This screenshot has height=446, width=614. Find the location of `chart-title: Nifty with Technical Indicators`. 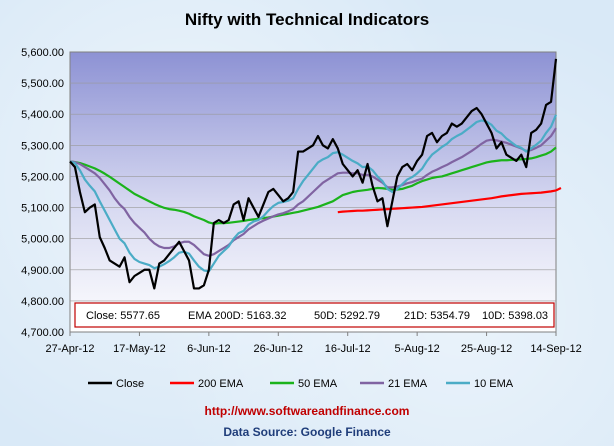

chart-title: Nifty with Technical Indicators is located at coordinates (307, 19).